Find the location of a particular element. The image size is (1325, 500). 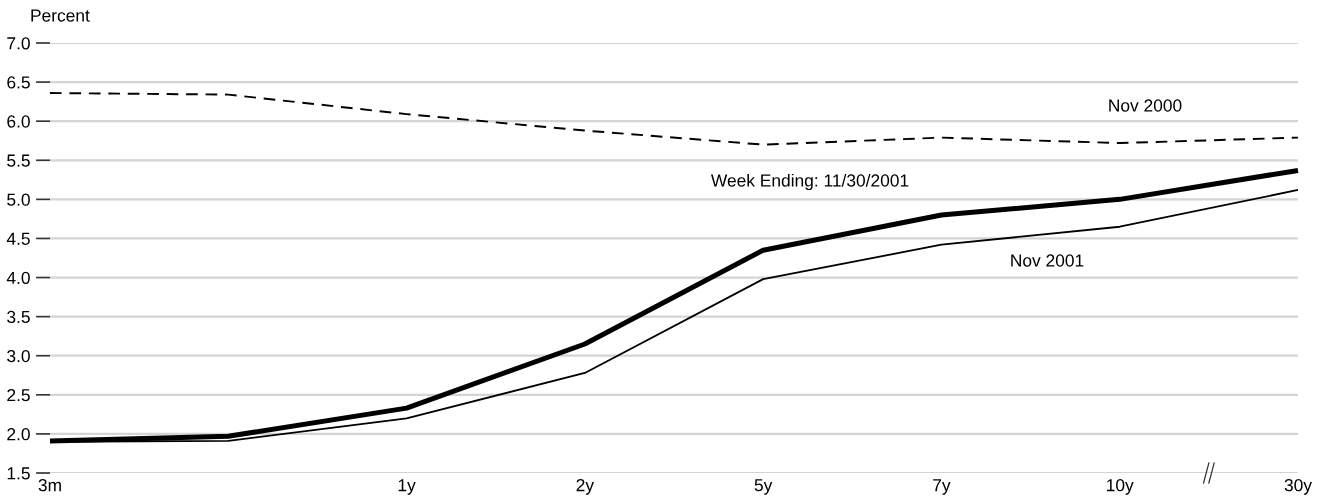

y-tick-label: 2.0 is located at coordinates (18, 434).